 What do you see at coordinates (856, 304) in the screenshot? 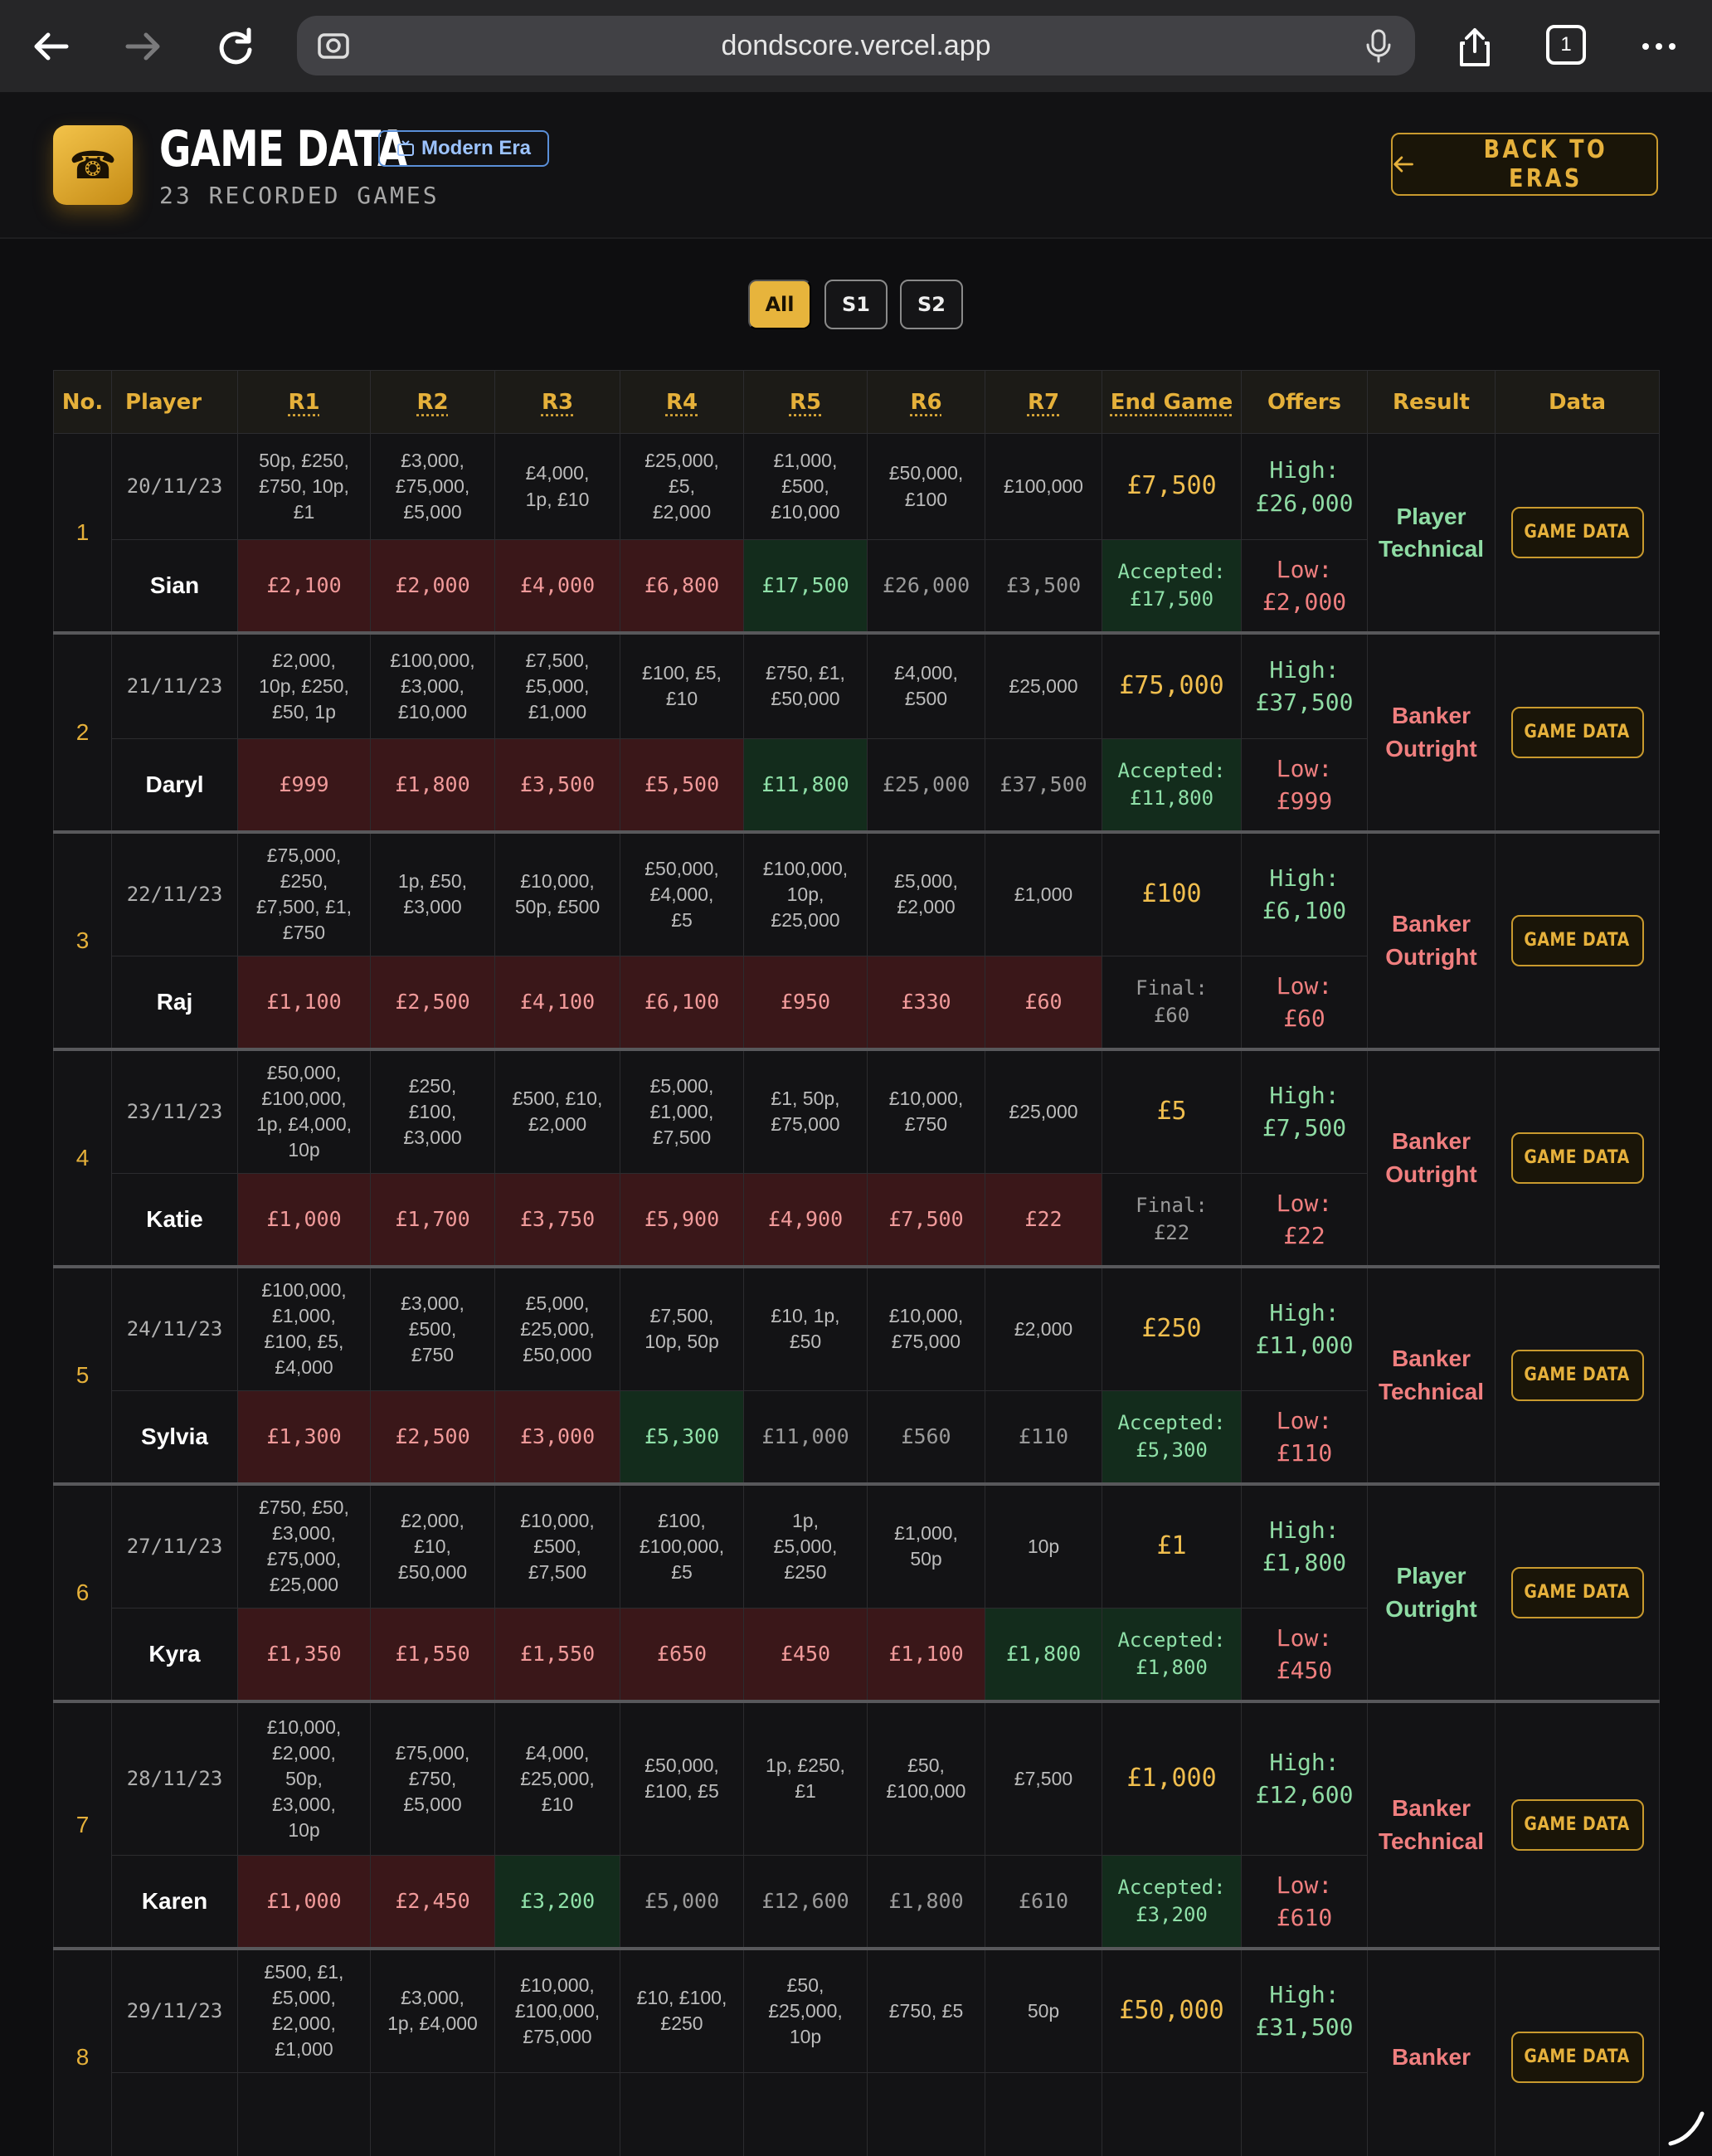
I see `filter-s1: S1` at bounding box center [856, 304].